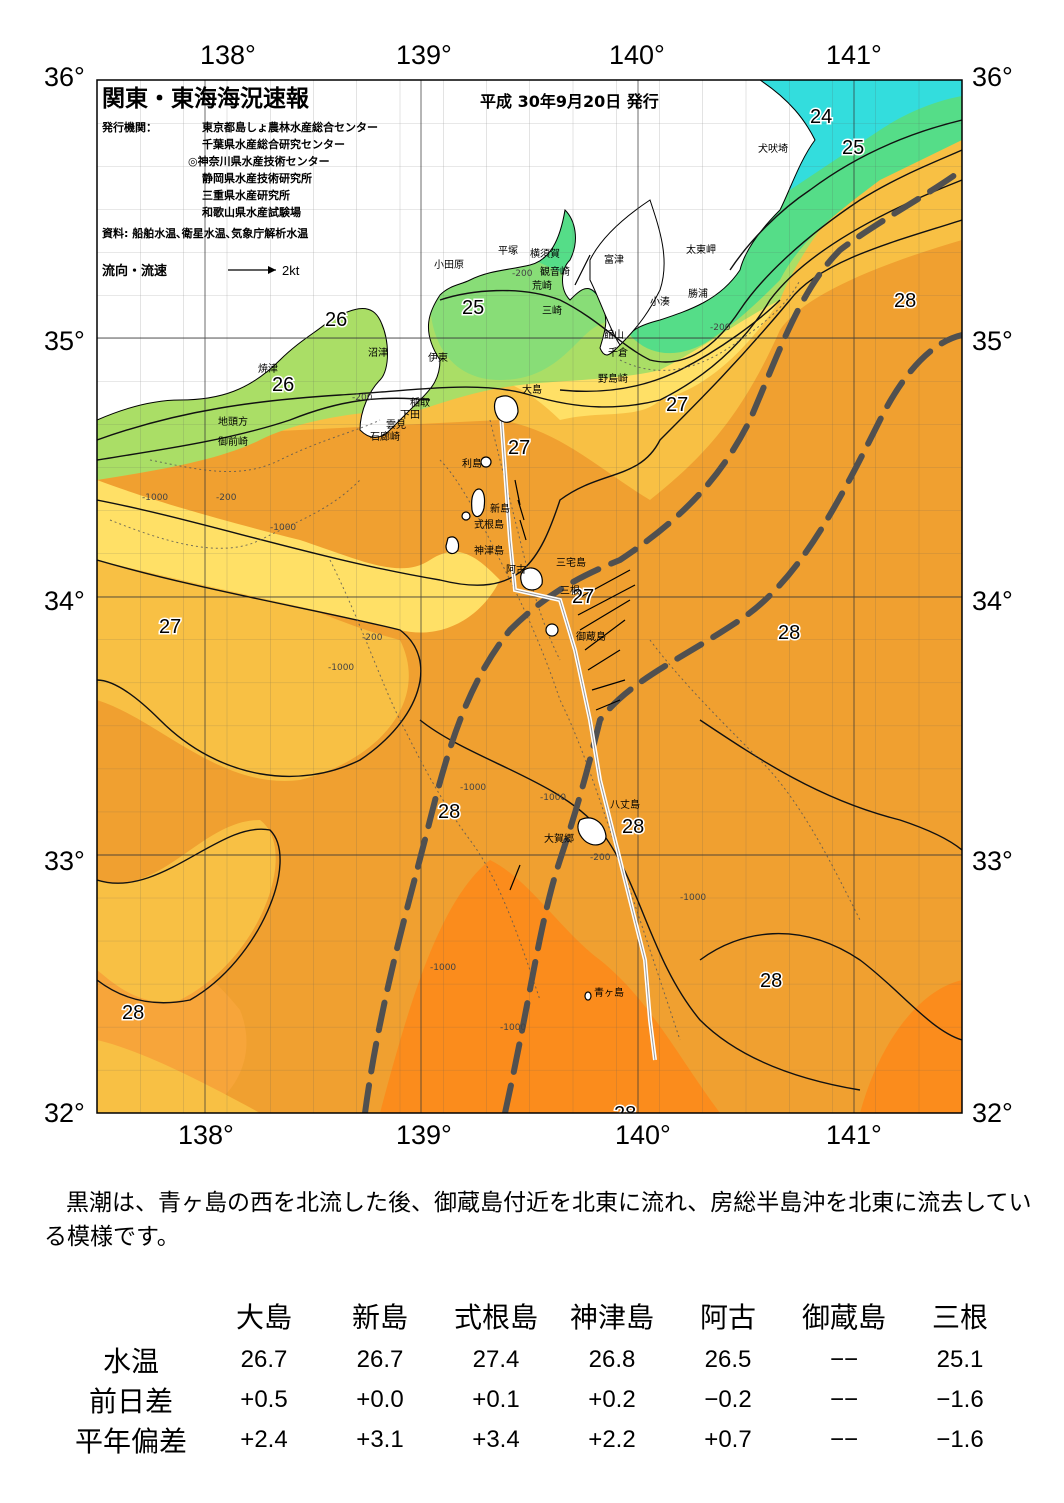  What do you see at coordinates (272, 270) in the screenshot?
I see `legend-arrowhead-icon` at bounding box center [272, 270].